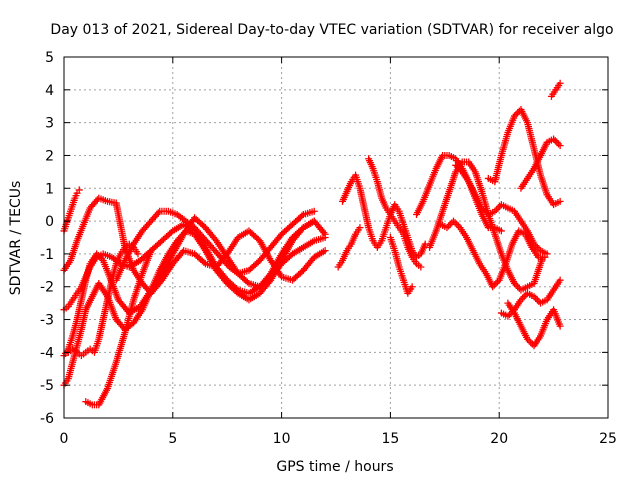  What do you see at coordinates (64, 439) in the screenshot?
I see `x-tick-label: 0` at bounding box center [64, 439].